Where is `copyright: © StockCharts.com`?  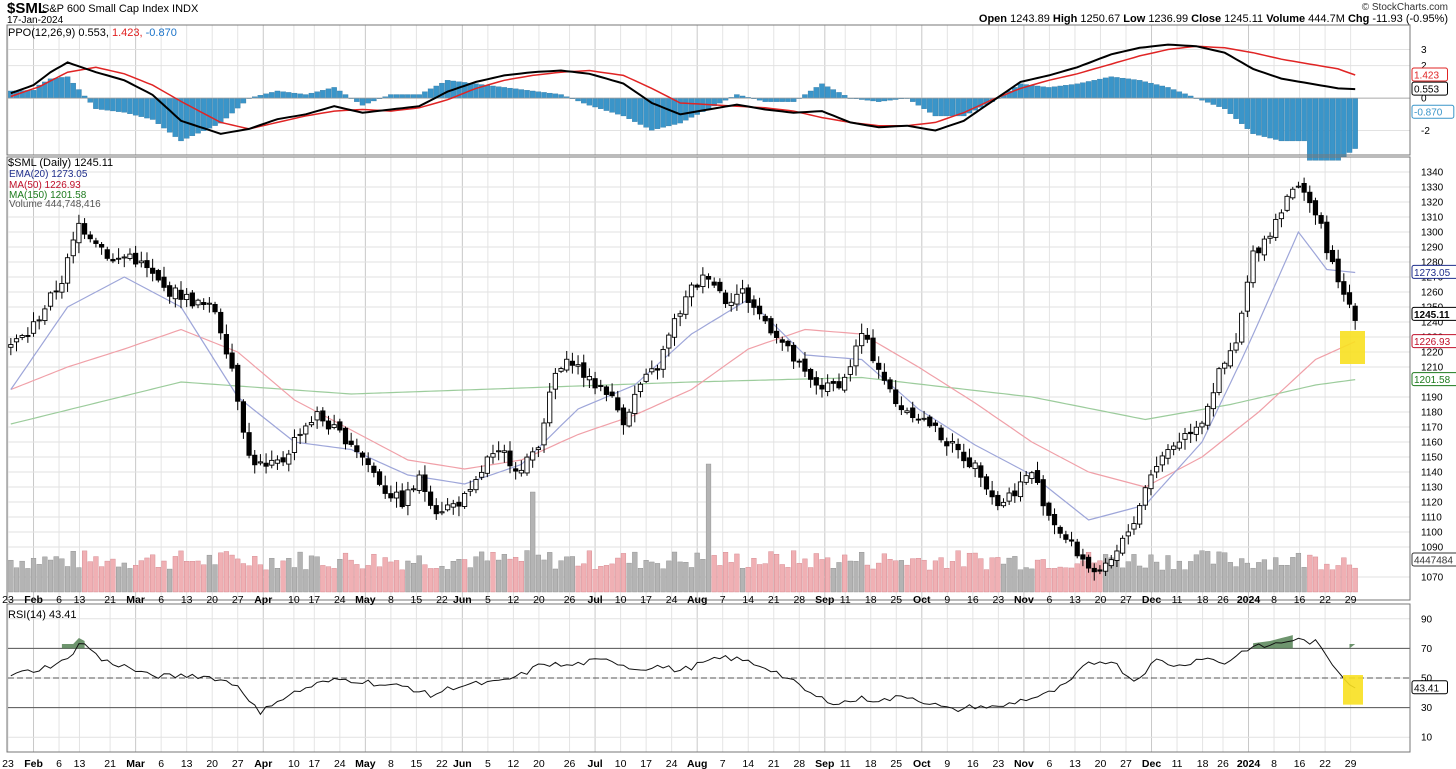 copyright: © StockCharts.com is located at coordinates (1404, 7).